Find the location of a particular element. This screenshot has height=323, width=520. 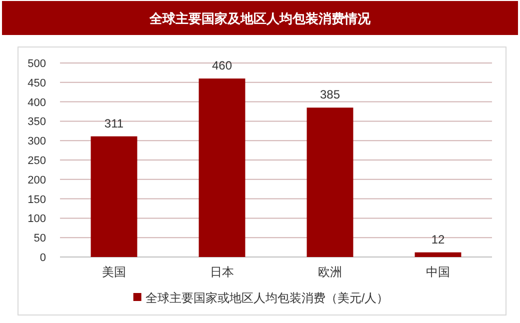

y-tick-label: 250 is located at coordinates (37, 161).